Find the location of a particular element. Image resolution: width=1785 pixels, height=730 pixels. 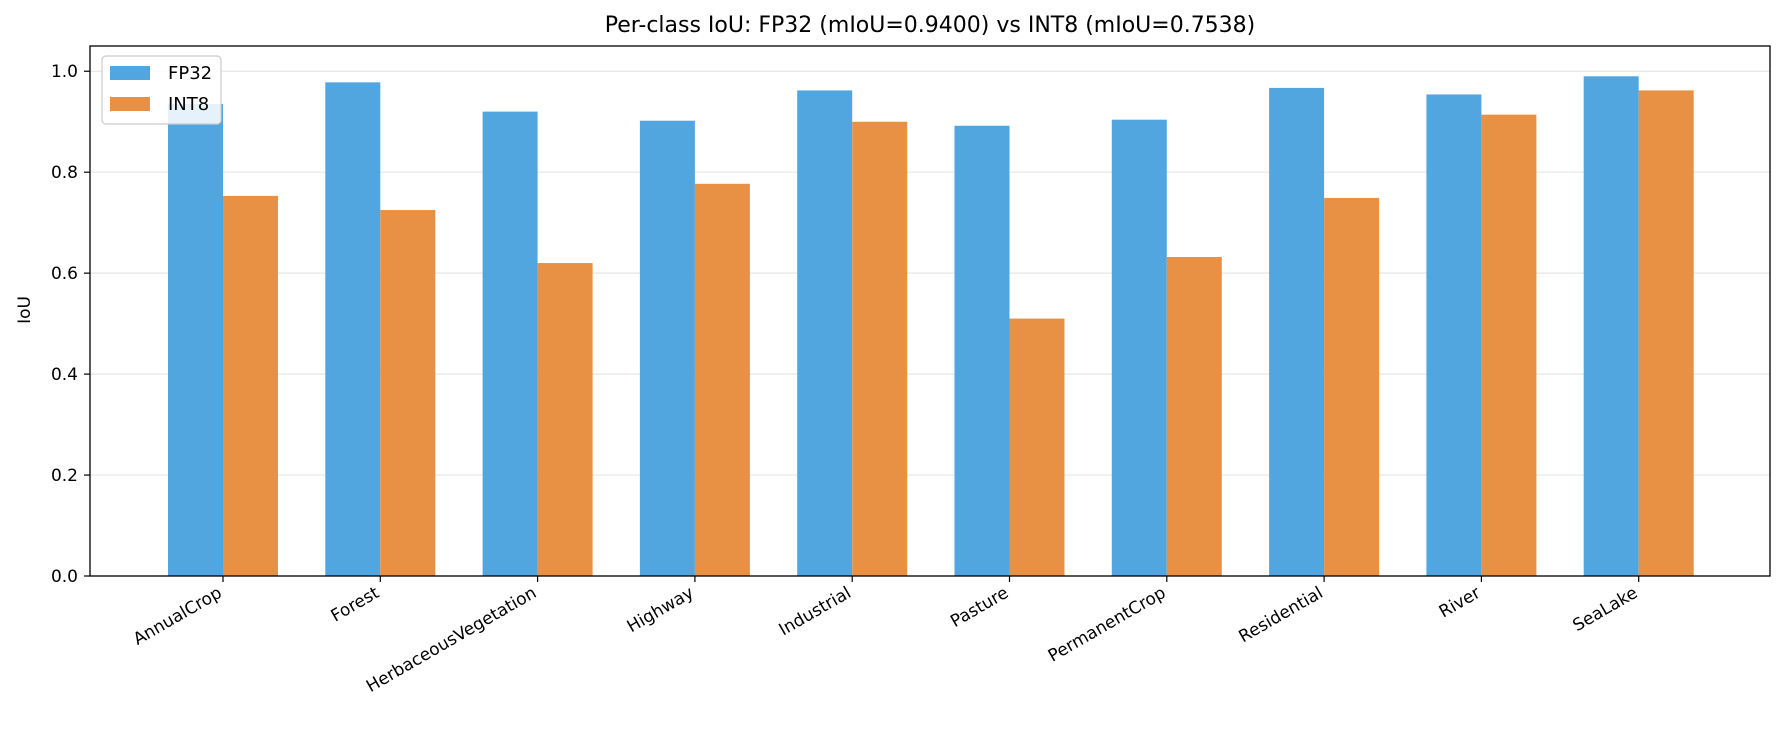

x-tick-label: Forest is located at coordinates (355, 605).